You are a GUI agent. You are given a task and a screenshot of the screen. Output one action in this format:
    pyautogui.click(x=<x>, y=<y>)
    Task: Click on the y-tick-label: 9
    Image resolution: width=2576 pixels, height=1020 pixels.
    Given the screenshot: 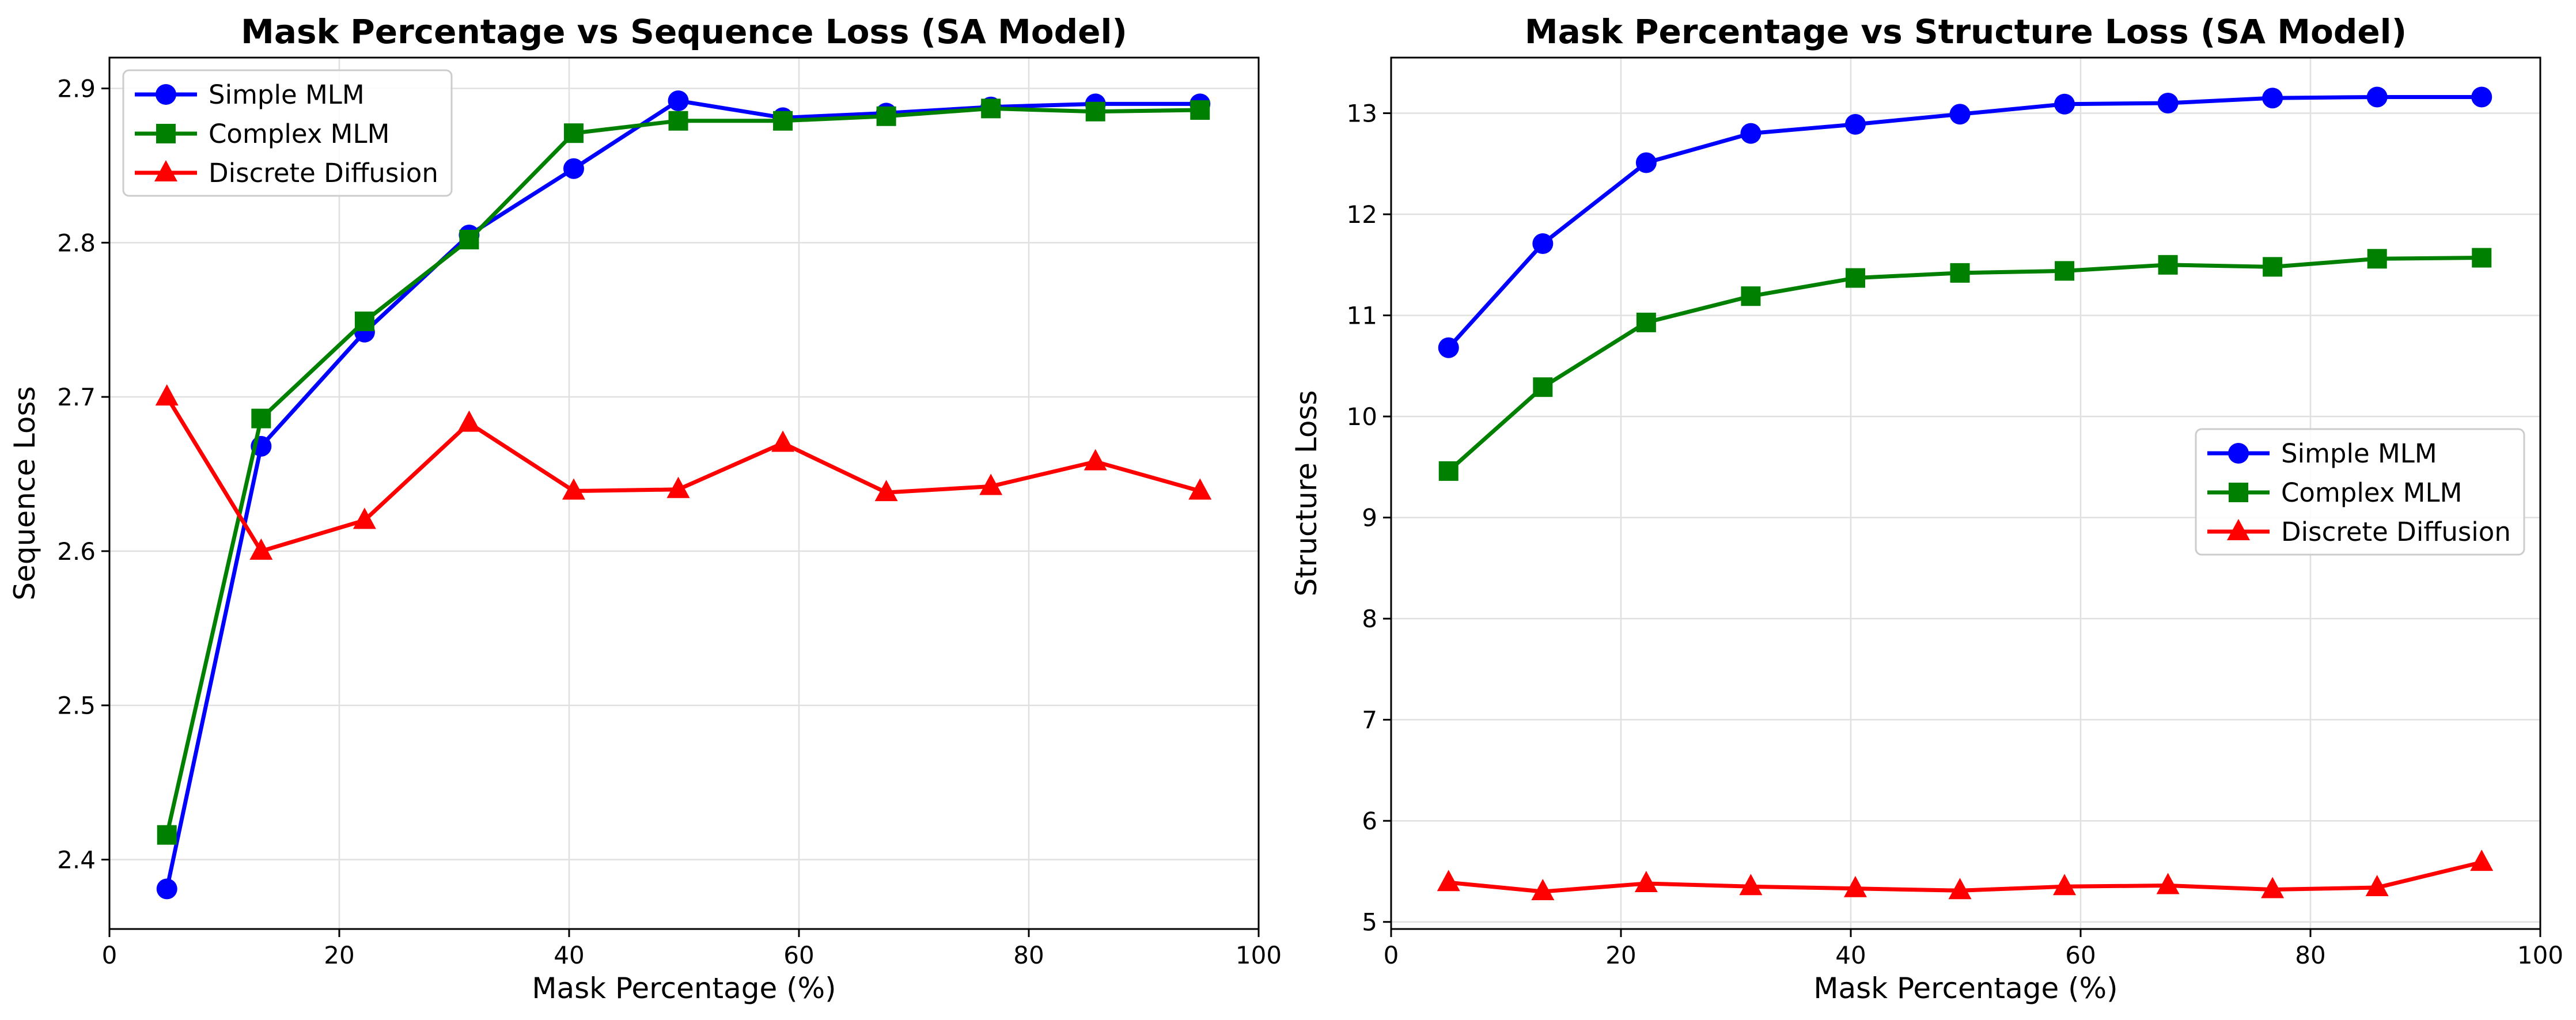 What is the action you would take?
    pyautogui.click(x=1369, y=518)
    